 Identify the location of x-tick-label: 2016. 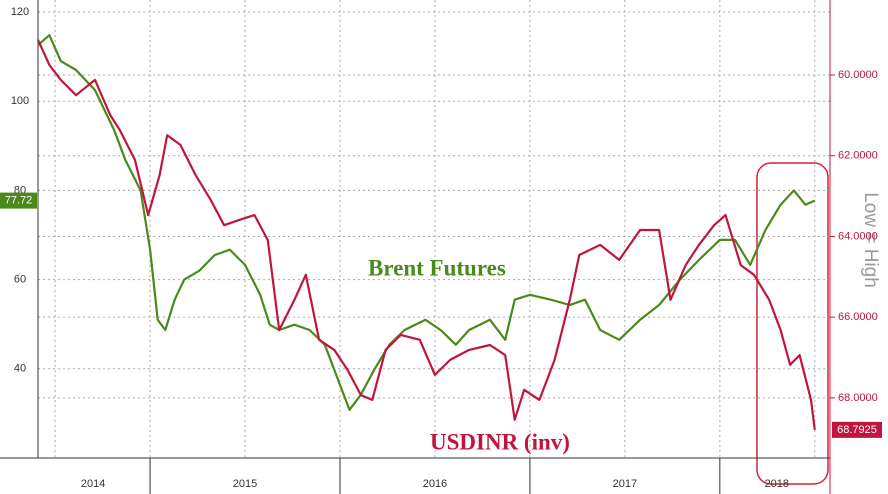
(435, 484).